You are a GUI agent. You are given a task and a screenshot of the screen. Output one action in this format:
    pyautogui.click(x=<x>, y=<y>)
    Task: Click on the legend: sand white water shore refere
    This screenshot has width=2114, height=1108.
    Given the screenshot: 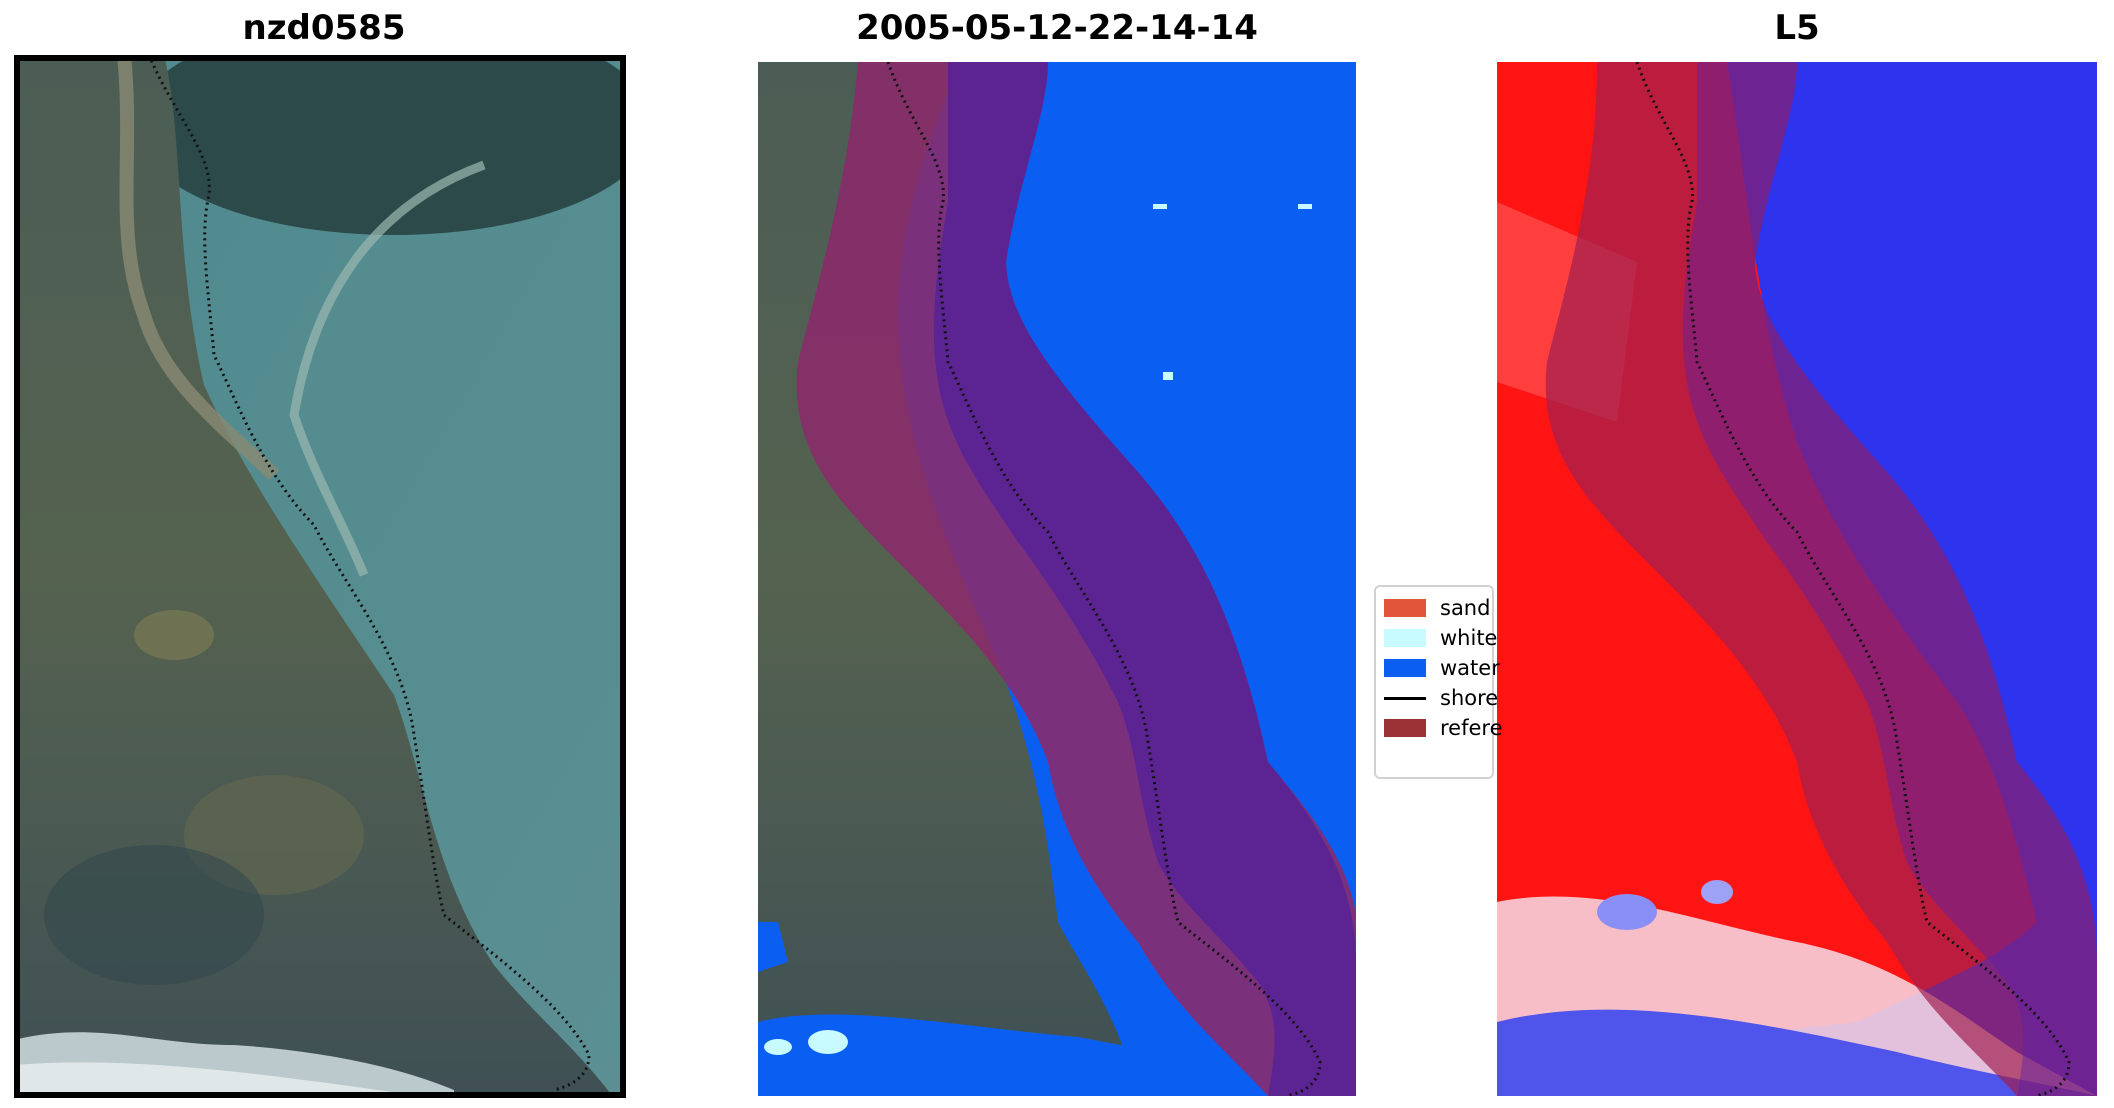 What is the action you would take?
    pyautogui.click(x=1438, y=682)
    